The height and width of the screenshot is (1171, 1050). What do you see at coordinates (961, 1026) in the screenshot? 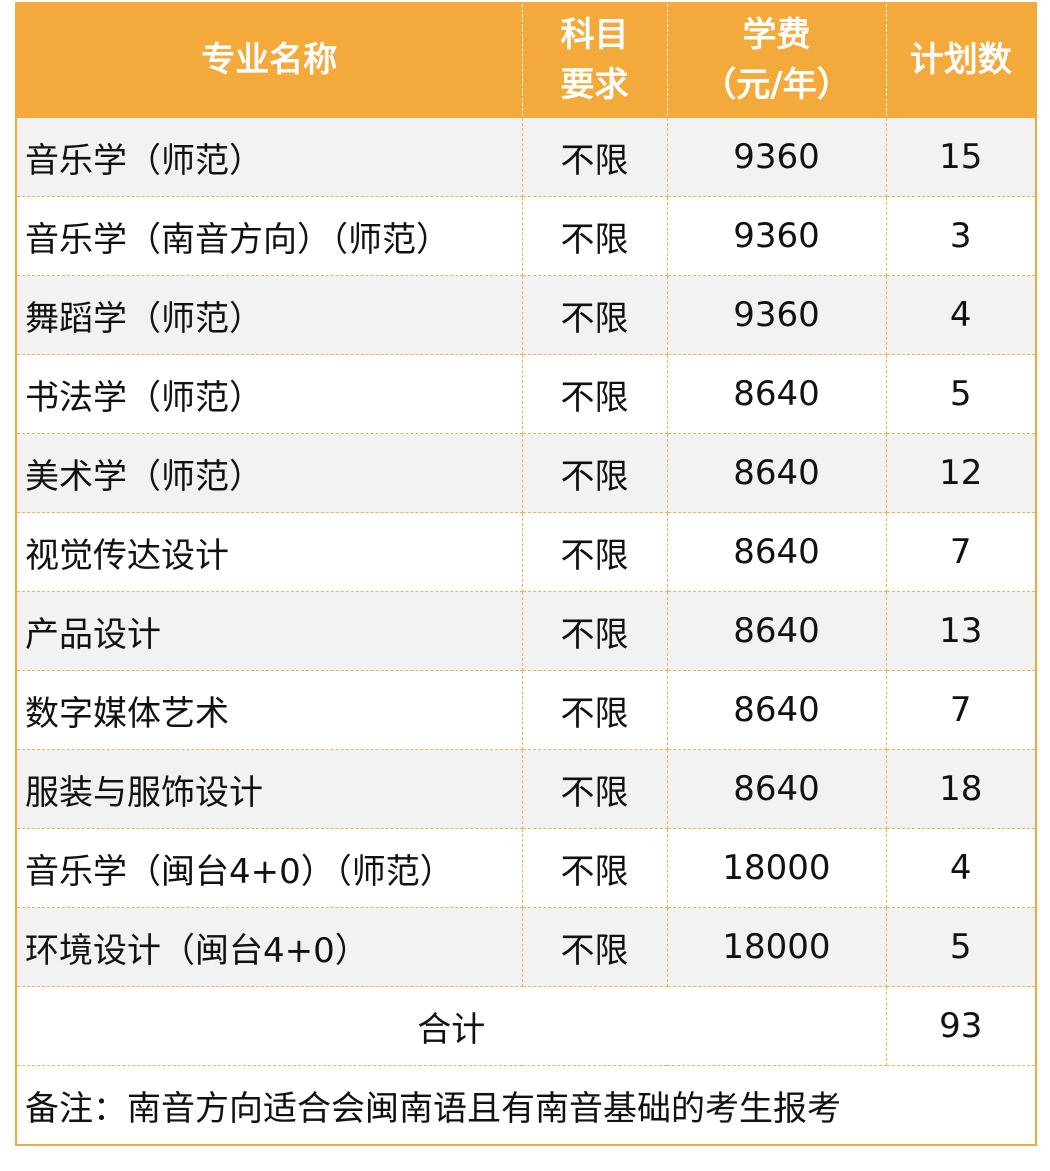
I see `total-value: 93` at bounding box center [961, 1026].